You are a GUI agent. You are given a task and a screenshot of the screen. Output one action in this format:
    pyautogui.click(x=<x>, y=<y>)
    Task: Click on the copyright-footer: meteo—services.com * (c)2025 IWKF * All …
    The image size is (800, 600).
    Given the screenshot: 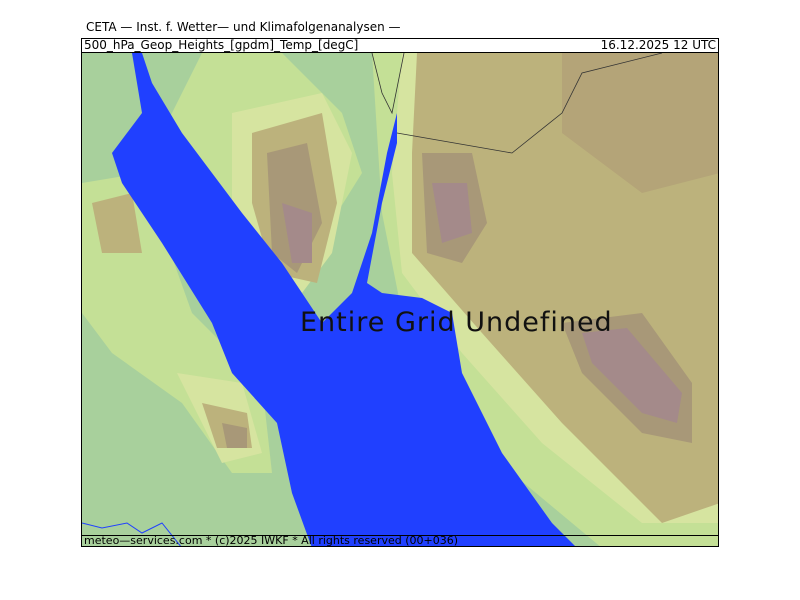 What is the action you would take?
    pyautogui.click(x=400, y=541)
    